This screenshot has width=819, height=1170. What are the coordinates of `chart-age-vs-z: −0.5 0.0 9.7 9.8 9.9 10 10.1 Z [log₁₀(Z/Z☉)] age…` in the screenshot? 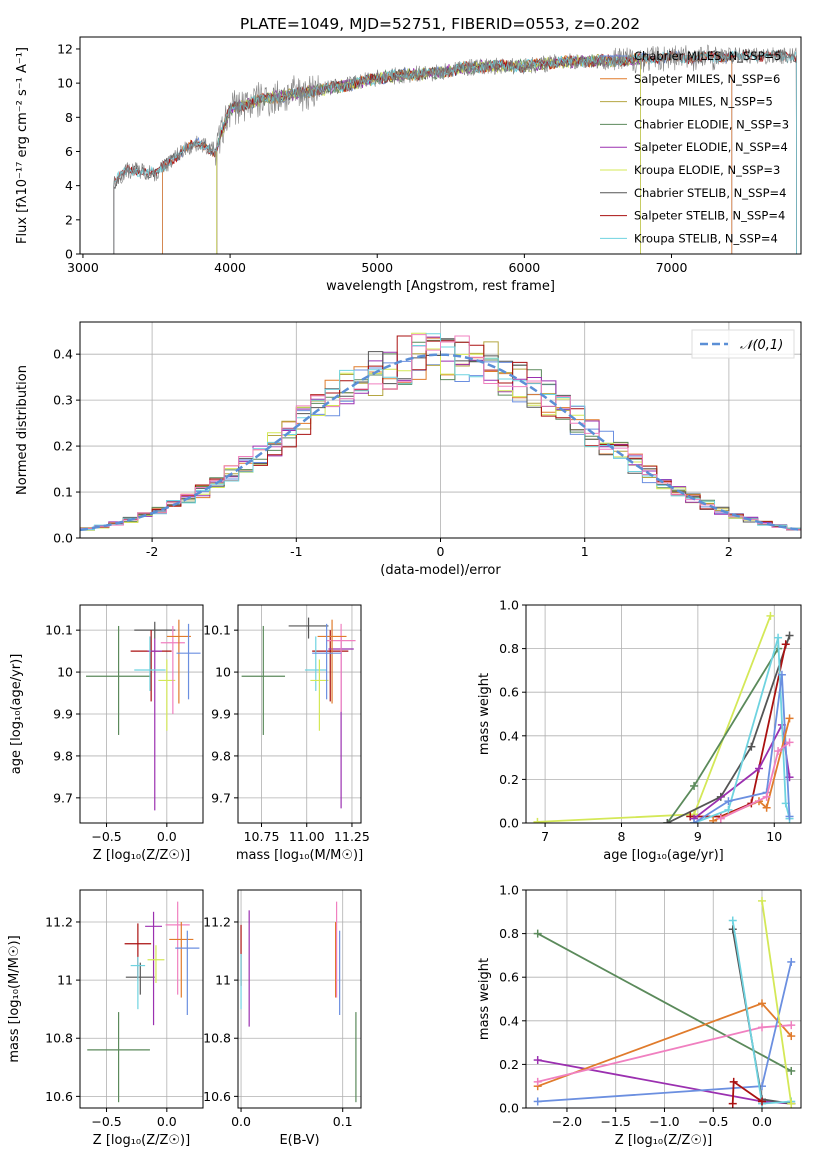 It's located at (106, 733).